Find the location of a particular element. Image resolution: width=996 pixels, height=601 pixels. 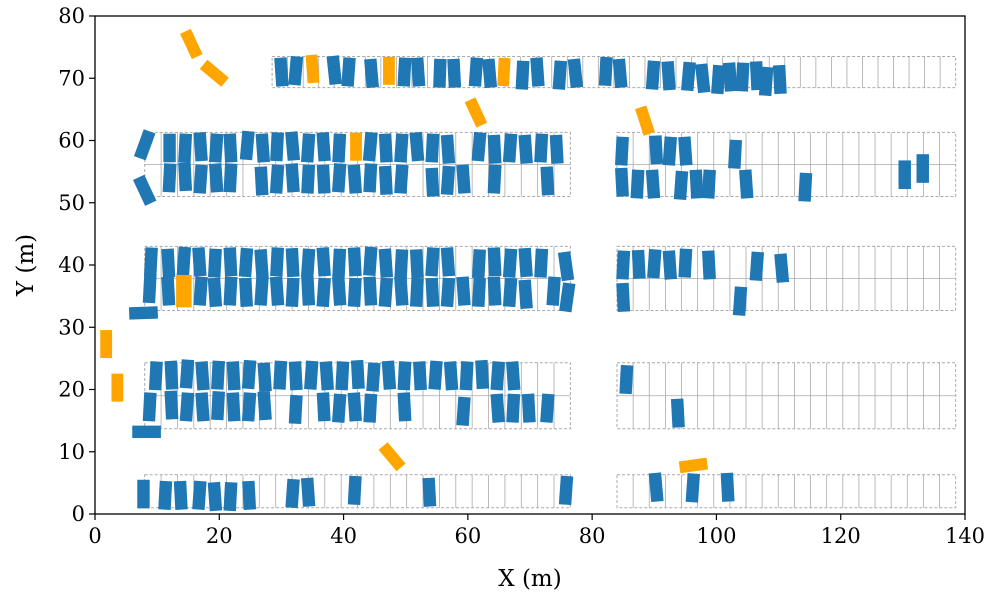

x-tick-label: 60 is located at coordinates (467, 536).